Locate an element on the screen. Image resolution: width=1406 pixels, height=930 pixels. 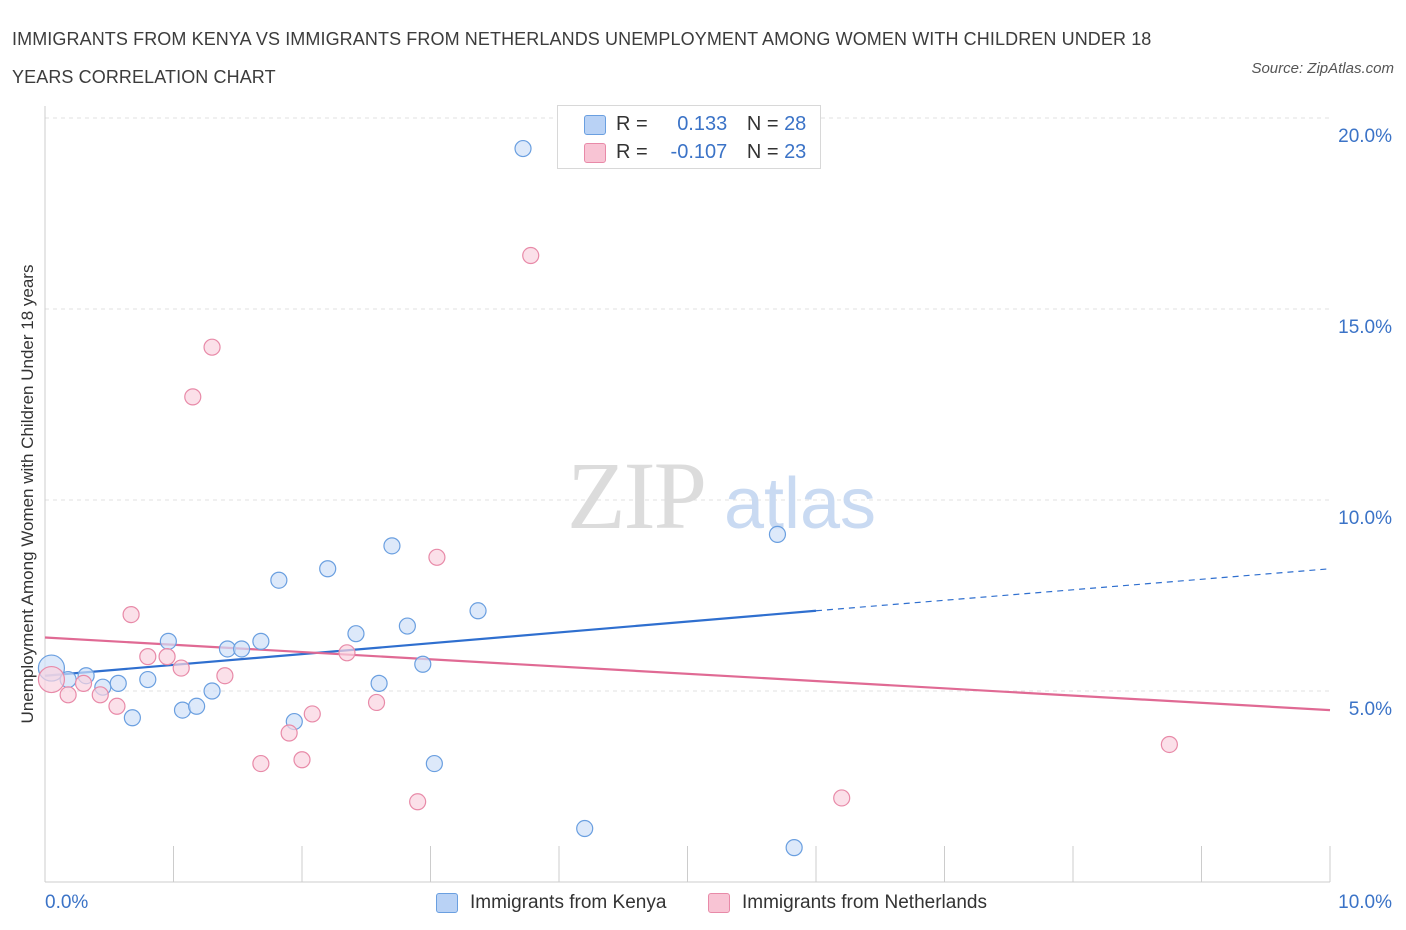
watermark-zip: ZIP is located at coordinates (636, 495).